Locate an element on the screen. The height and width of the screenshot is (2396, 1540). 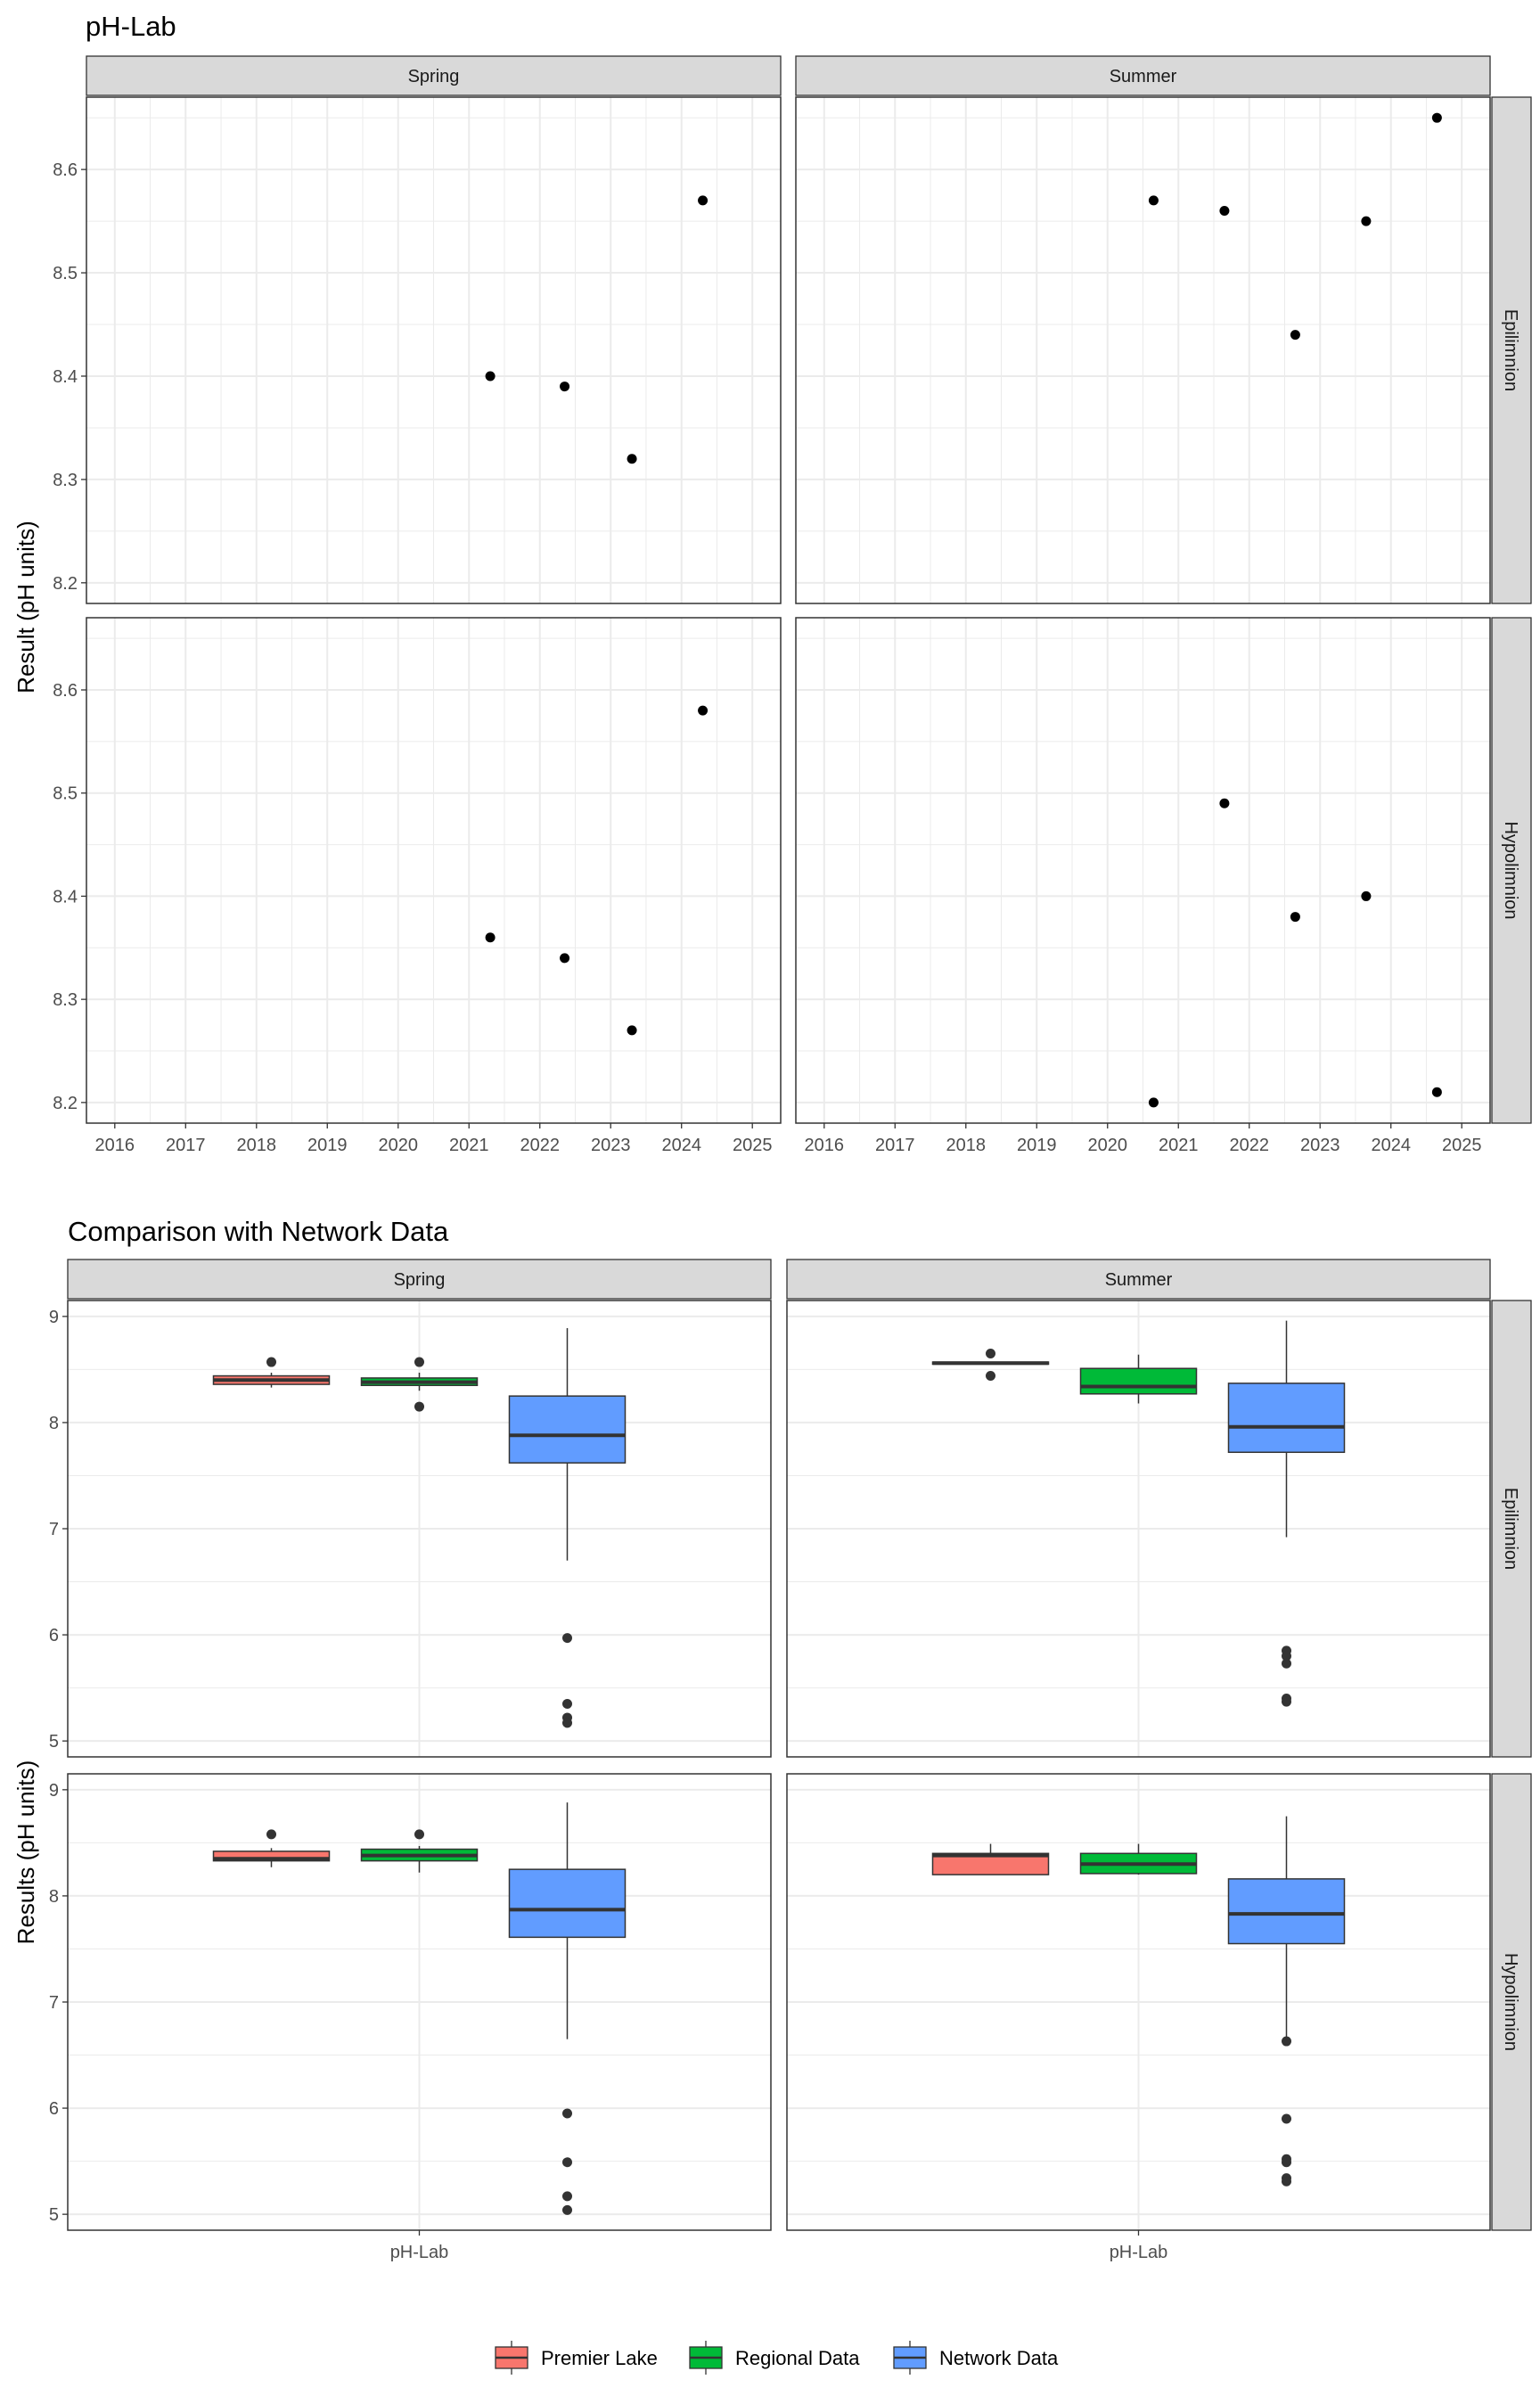
legend-label: Premier Lake is located at coordinates (599, 2358).